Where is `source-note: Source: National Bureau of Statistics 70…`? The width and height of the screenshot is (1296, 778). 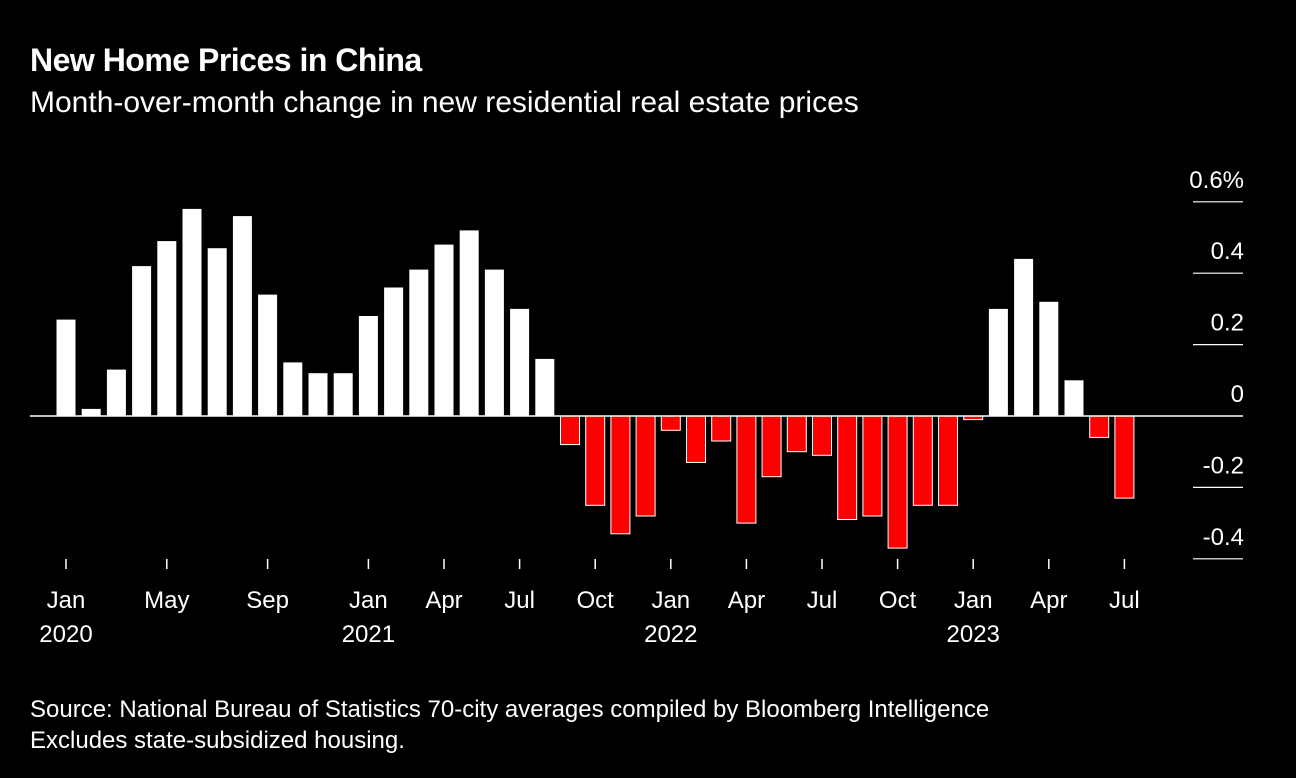 source-note: Source: National Bureau of Statistics 70… is located at coordinates (509, 725).